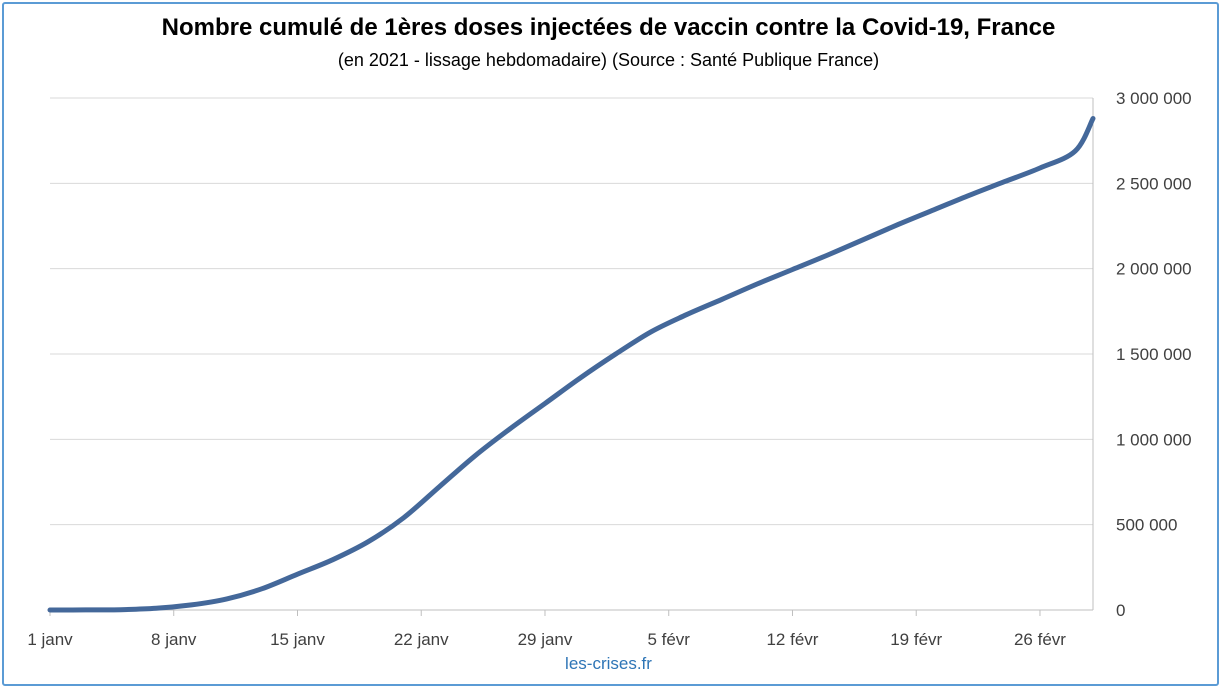 The image size is (1221, 688). Describe the element at coordinates (1120, 610) in the screenshot. I see `y-tick-label: 0` at that location.